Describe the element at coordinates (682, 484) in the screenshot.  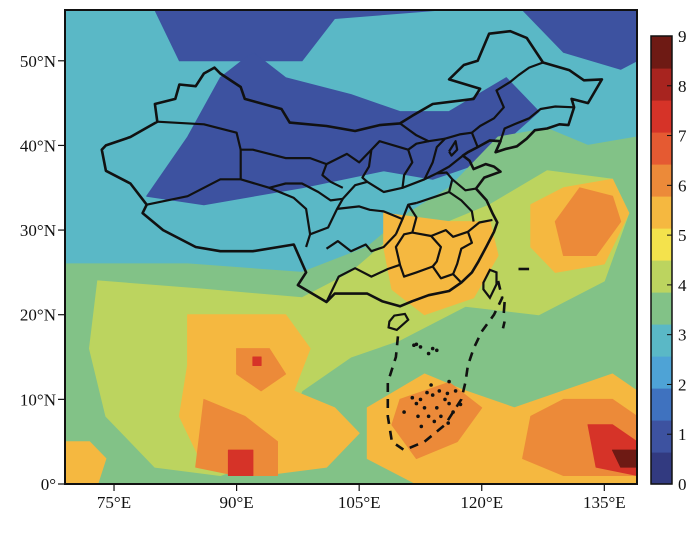
I see `colorbar-label: 0` at that location.